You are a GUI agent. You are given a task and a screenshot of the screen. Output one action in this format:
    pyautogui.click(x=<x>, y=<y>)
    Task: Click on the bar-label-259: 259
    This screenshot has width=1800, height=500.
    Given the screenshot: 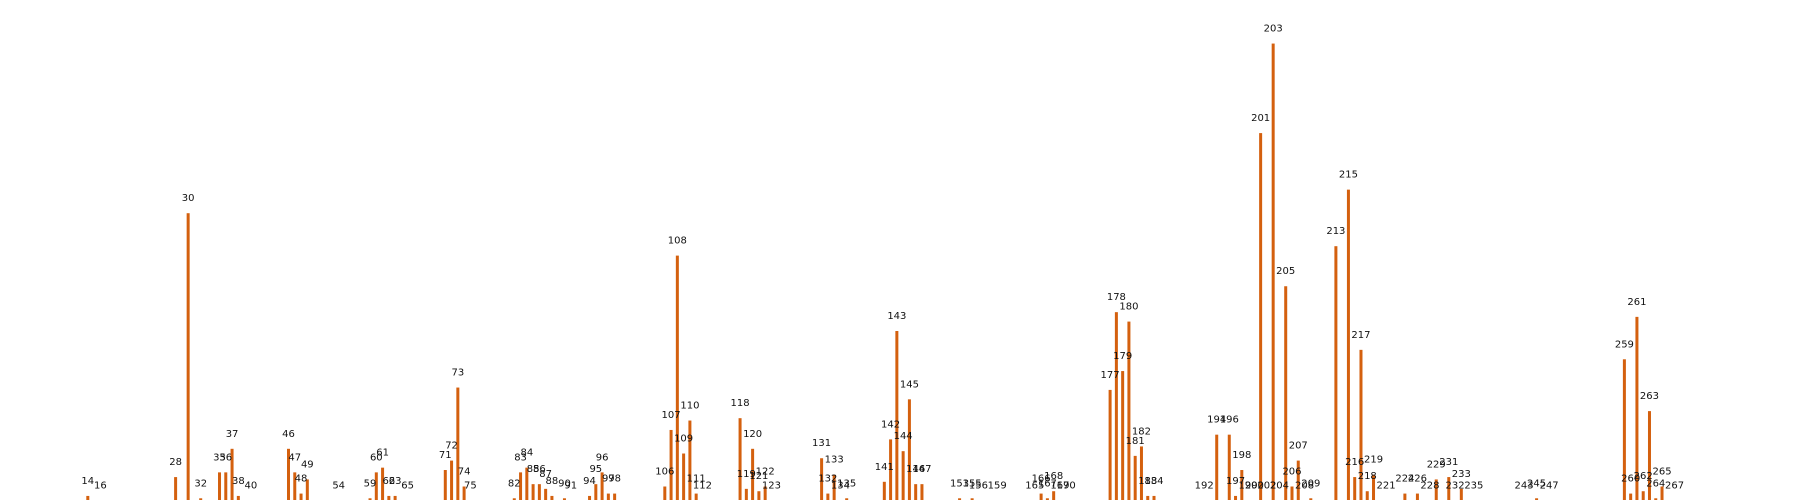 What is the action you would take?
    pyautogui.click(x=1624, y=344)
    